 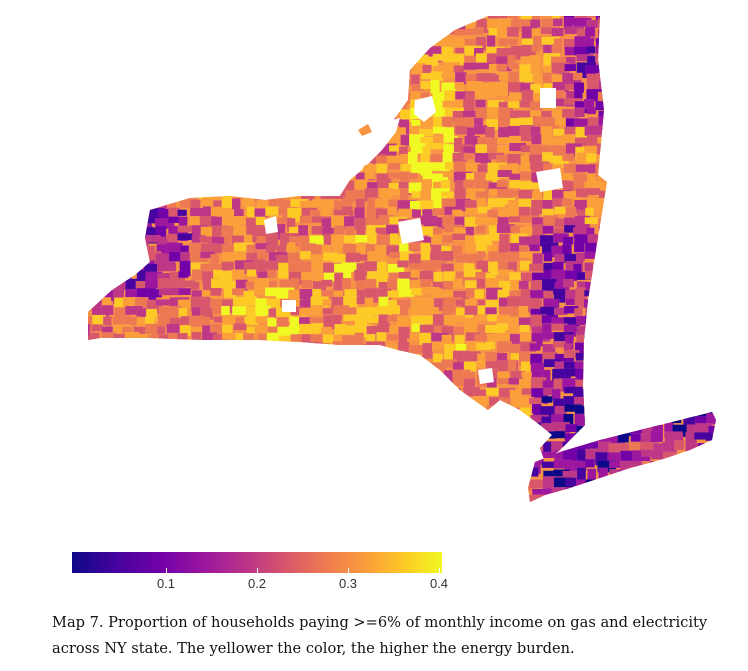 I want to click on legend-tick-label: 0.3, so click(x=348, y=583).